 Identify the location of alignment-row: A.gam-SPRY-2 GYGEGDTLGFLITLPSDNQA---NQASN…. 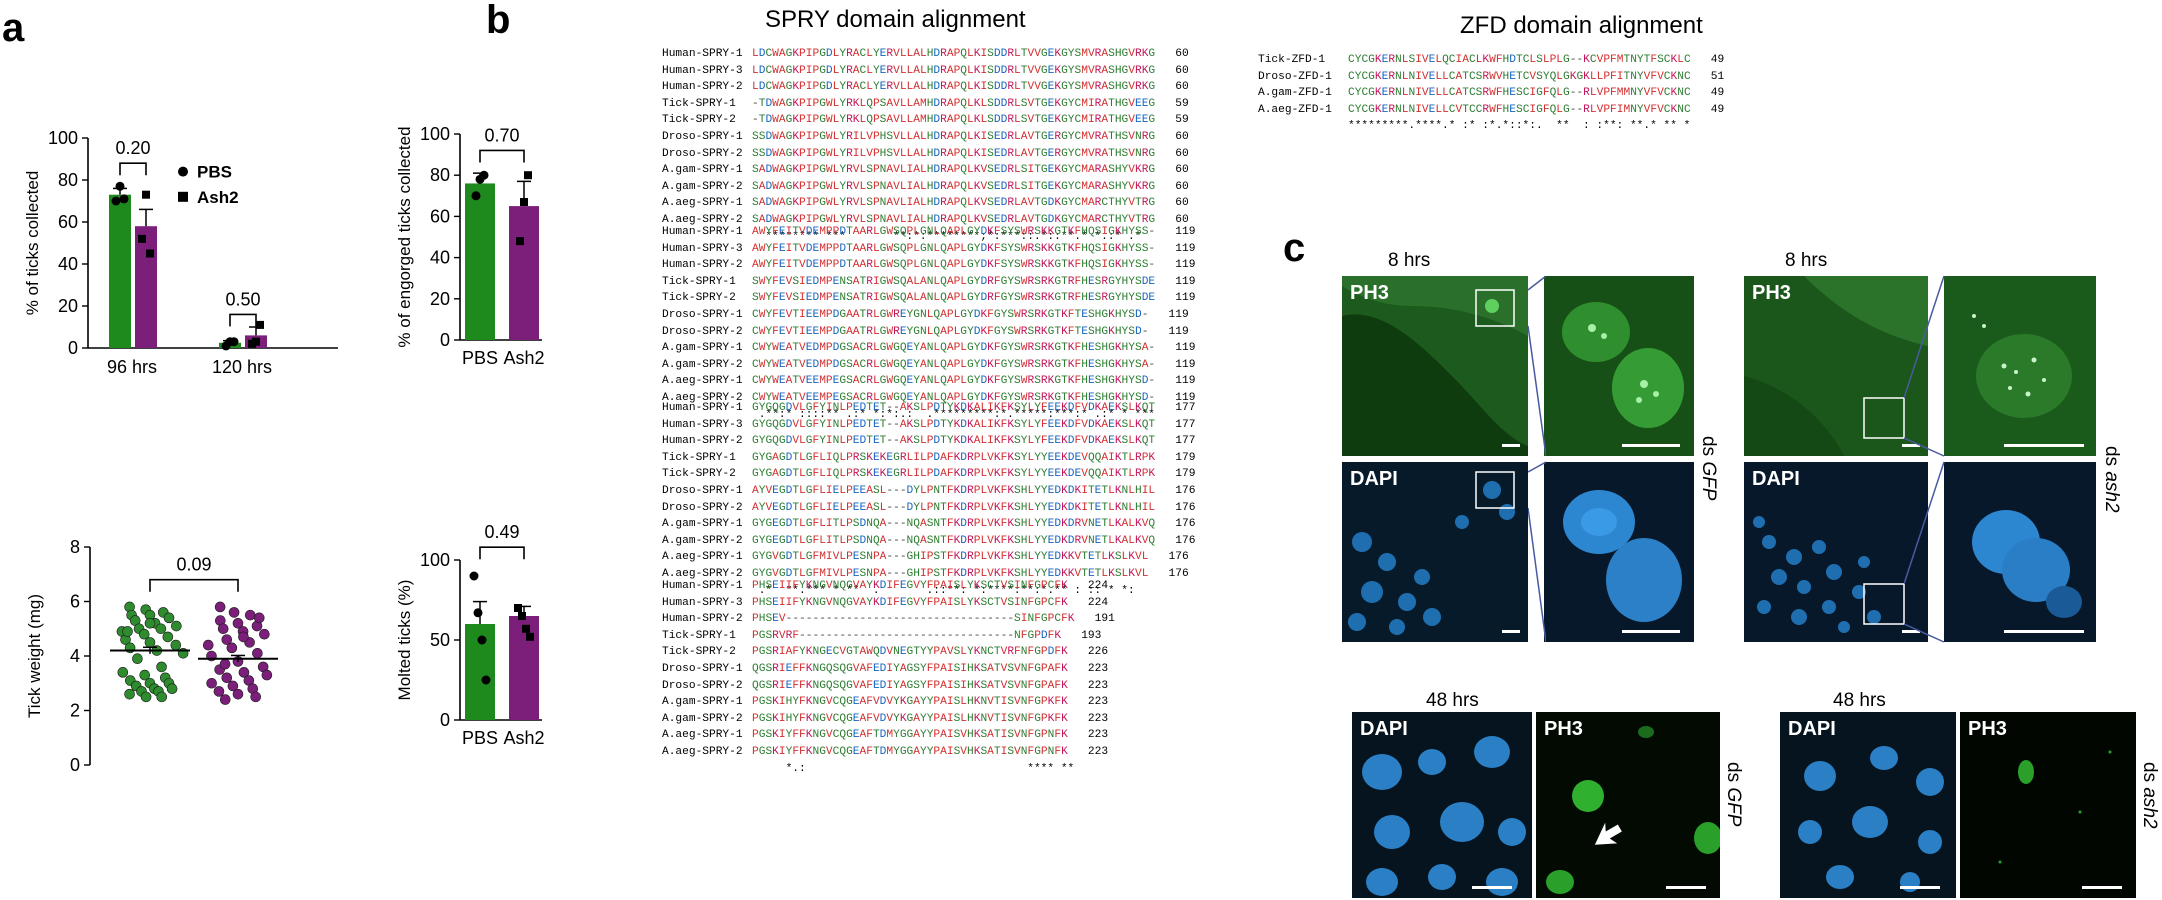
(928, 541).